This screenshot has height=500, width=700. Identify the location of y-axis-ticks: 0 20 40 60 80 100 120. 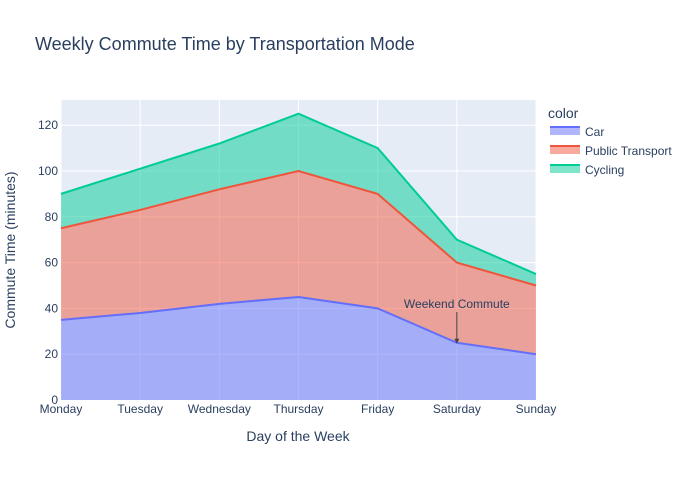
(48, 262).